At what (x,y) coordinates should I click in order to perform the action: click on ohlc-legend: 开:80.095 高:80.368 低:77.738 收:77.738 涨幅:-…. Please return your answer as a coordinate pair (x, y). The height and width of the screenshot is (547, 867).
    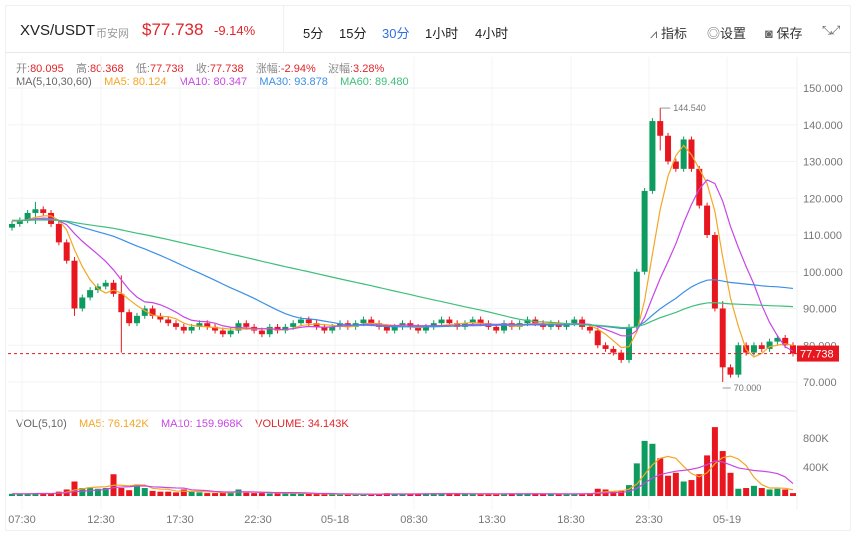
    Looking at the image, I should click on (200, 69).